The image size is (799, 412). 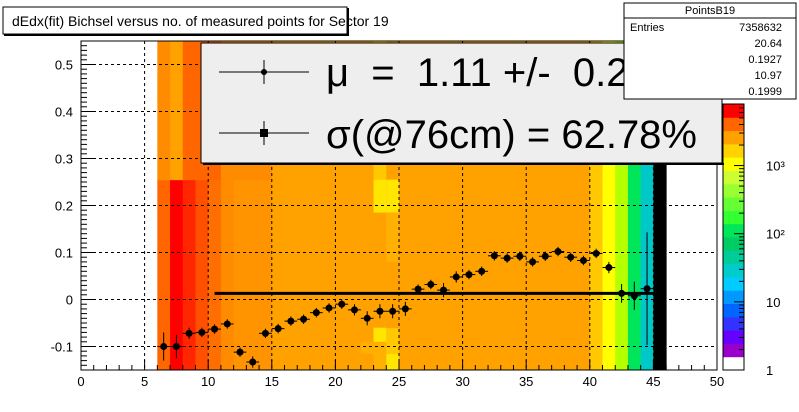 What do you see at coordinates (775, 166) in the screenshot?
I see `color-scale-label: 10³` at bounding box center [775, 166].